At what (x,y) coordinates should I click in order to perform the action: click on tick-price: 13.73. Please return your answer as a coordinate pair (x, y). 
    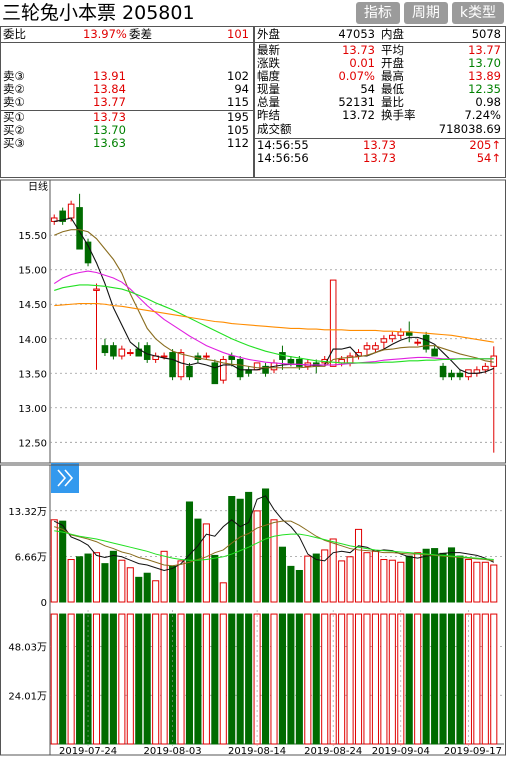
    Looking at the image, I should click on (379, 145).